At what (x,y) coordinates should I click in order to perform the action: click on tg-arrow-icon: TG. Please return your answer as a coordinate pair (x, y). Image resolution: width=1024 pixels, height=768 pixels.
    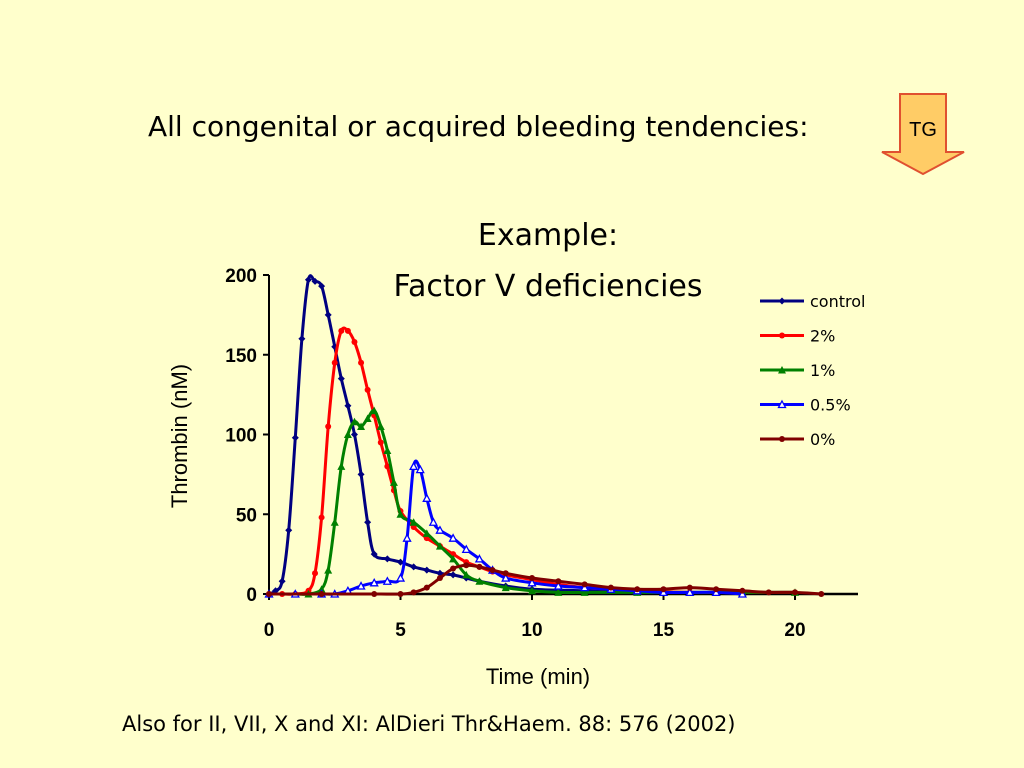
    Looking at the image, I should click on (923, 134).